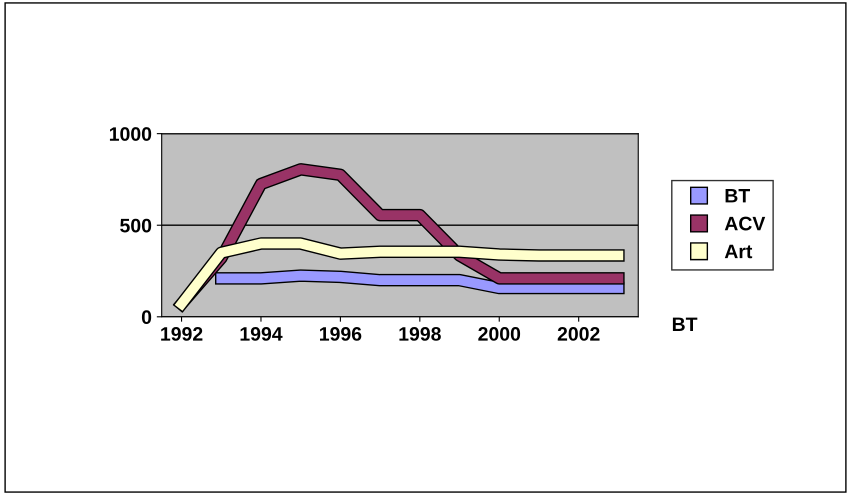 Image resolution: width=851 pixels, height=495 pixels. Describe the element at coordinates (738, 251) in the screenshot. I see `legend-label: Art` at that location.